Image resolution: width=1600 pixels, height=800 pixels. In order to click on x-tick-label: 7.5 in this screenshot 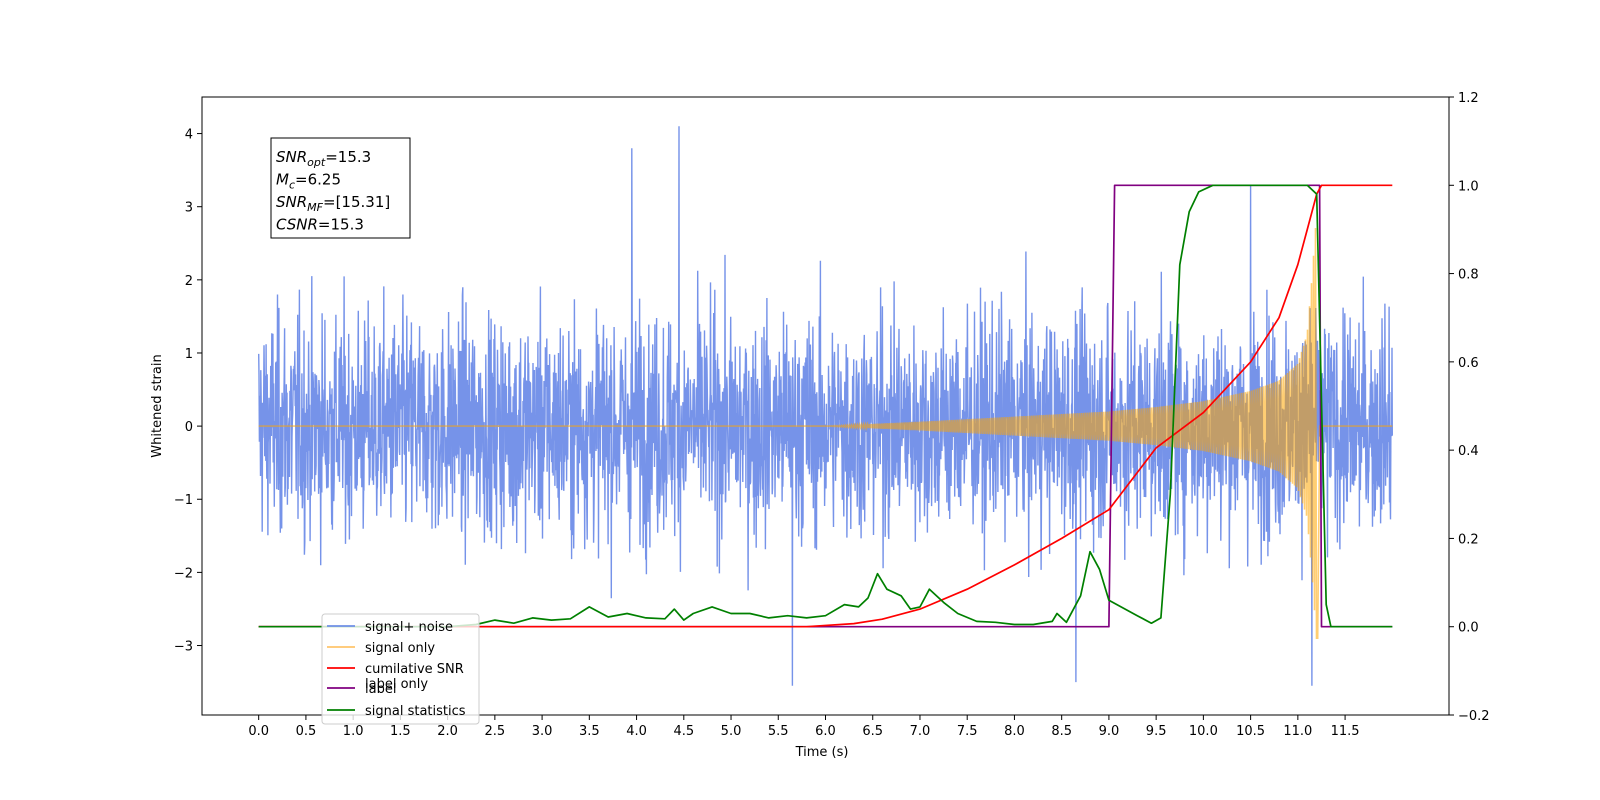, I will do `click(967, 731)`.